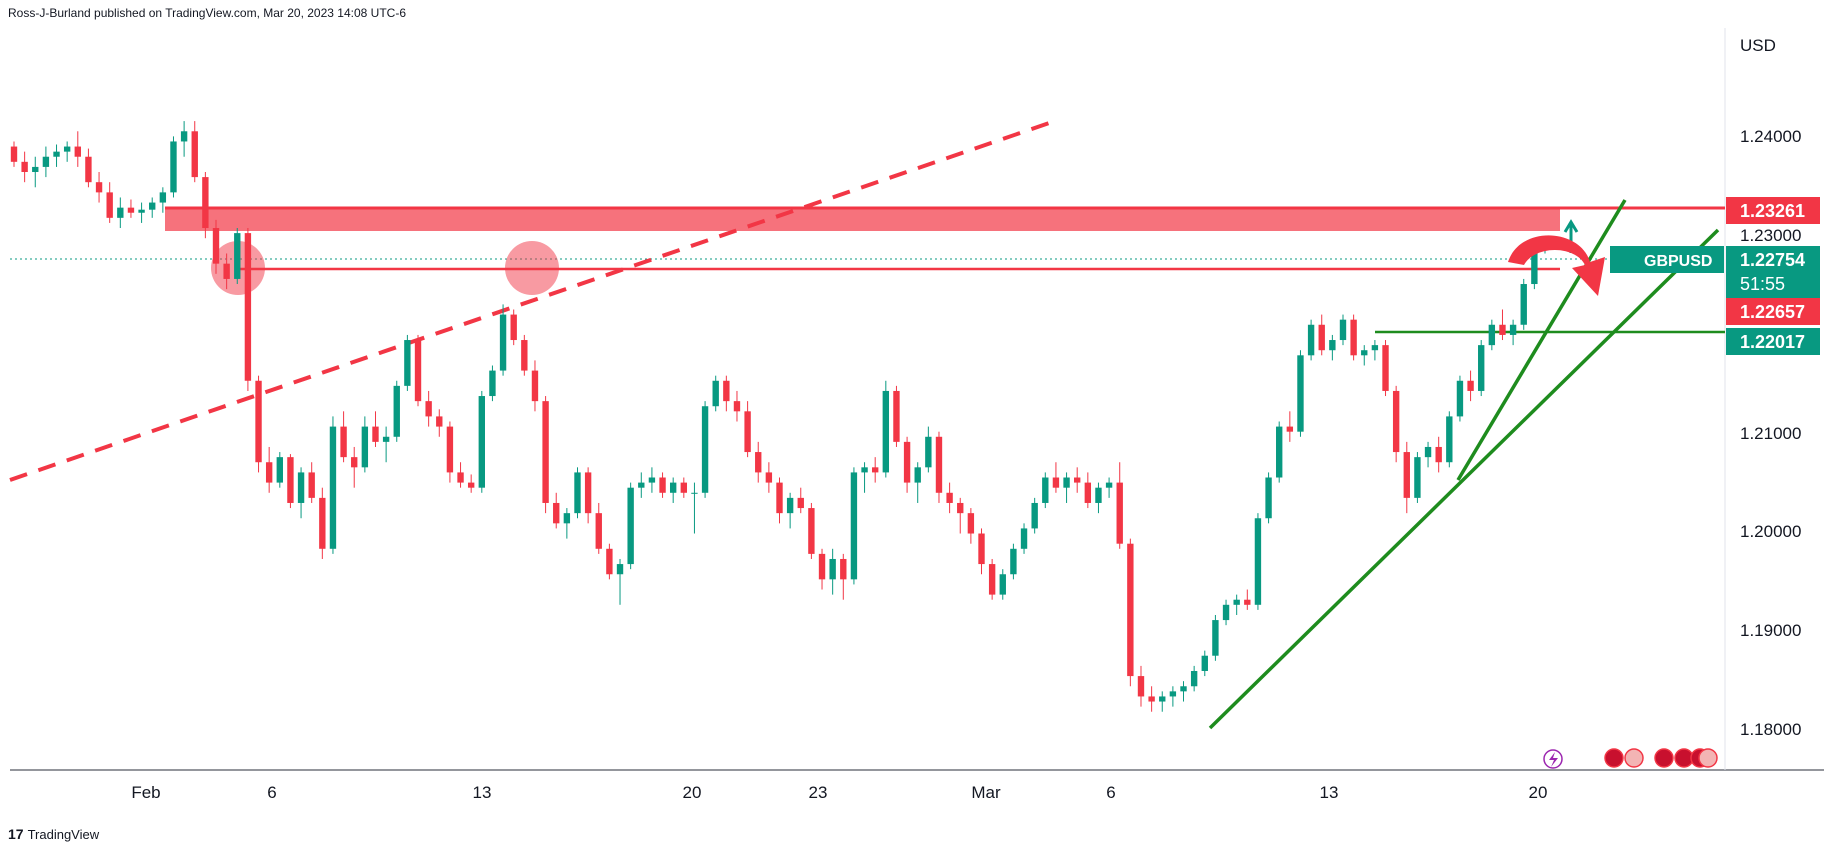 The image size is (1834, 850). Describe the element at coordinates (1772, 312) in the screenshot. I see `price-label: 1.22657` at that location.